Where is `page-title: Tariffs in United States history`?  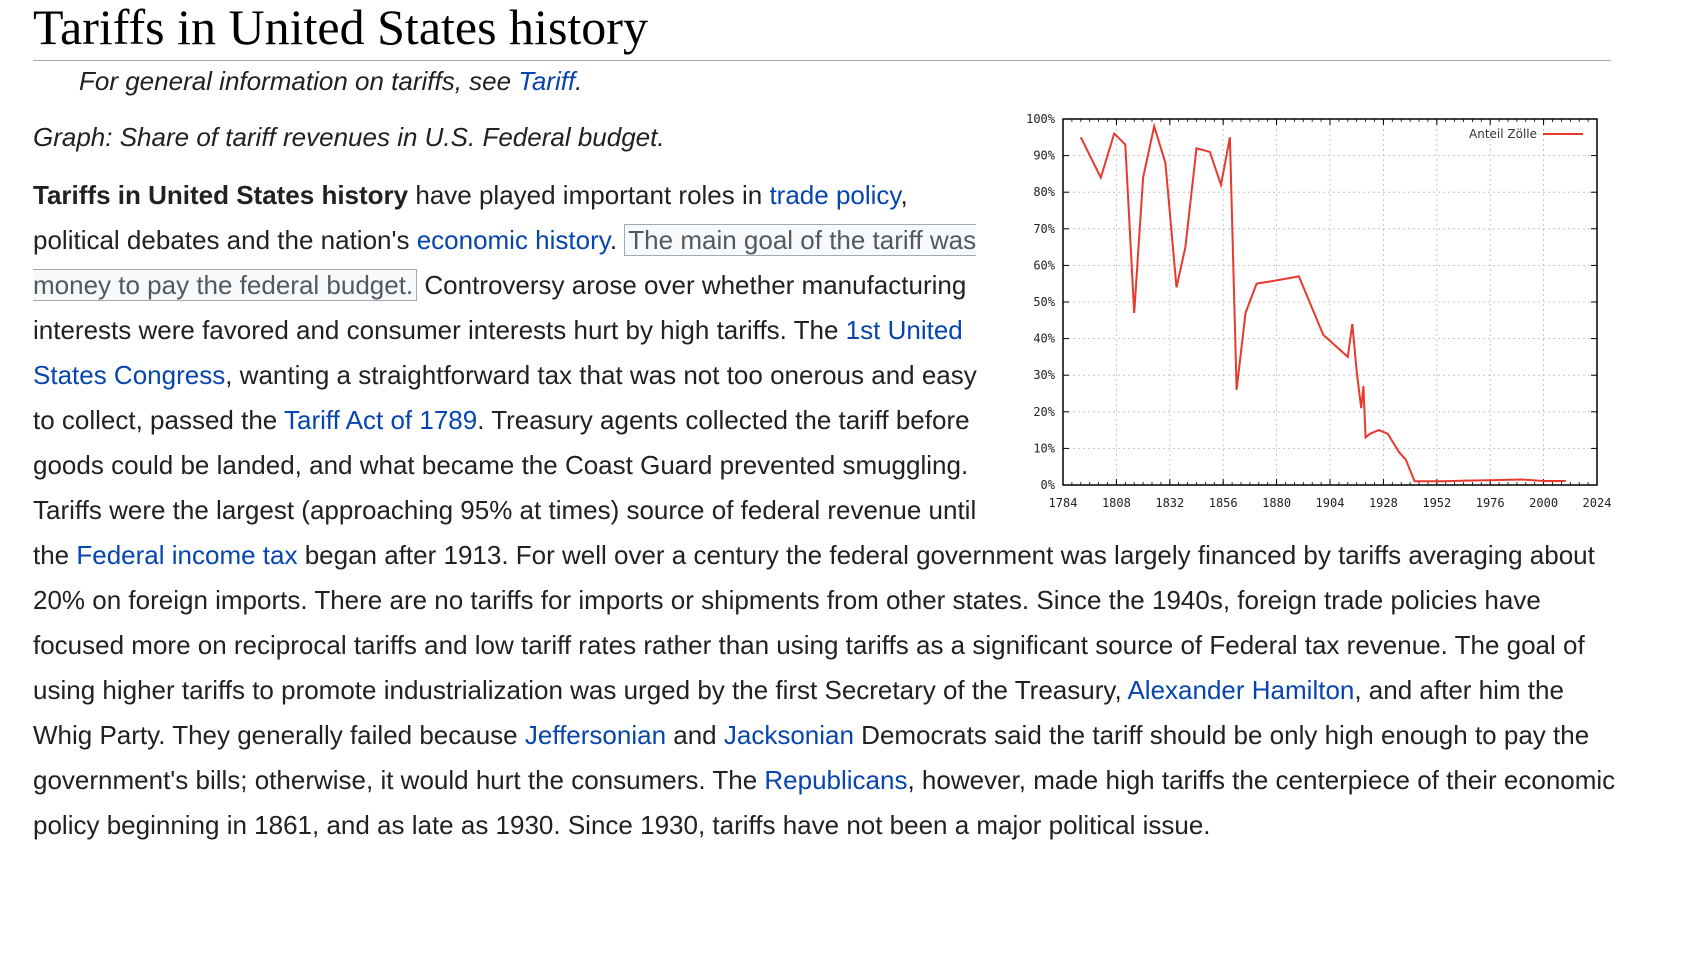 page-title: Tariffs in United States history is located at coordinates (822, 30).